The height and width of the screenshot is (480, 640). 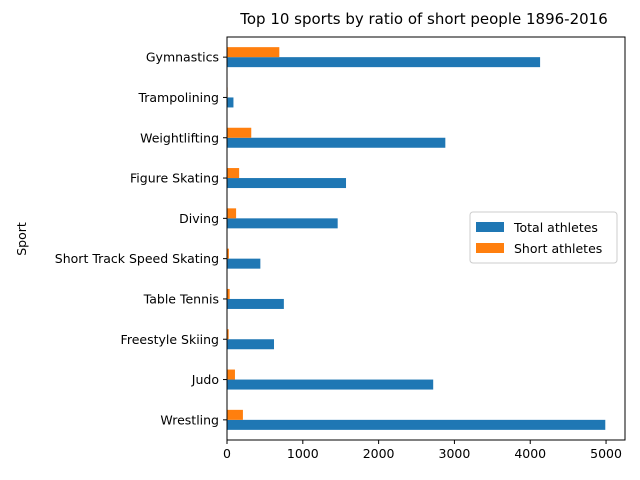 I want to click on legend-swatch-short, so click(x=490, y=248).